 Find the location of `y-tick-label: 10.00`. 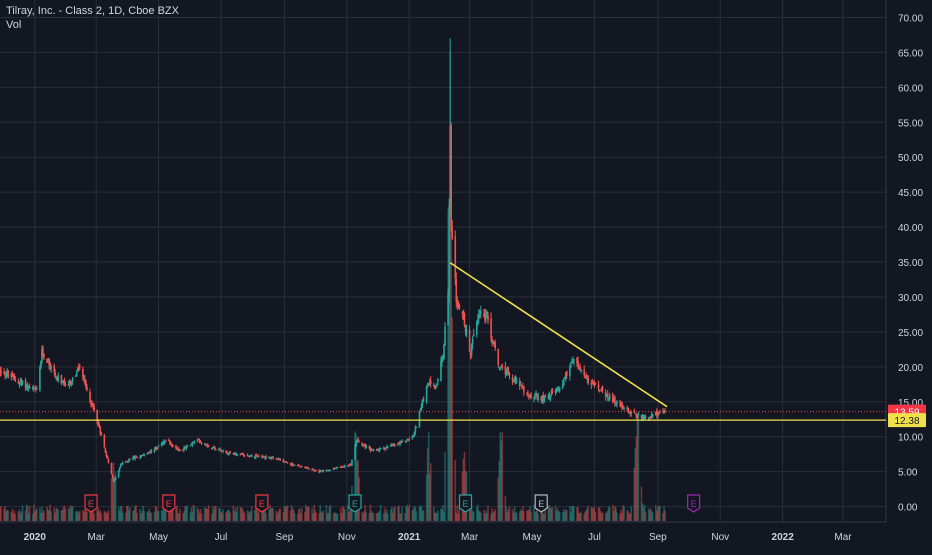

y-tick-label: 10.00 is located at coordinates (910, 438).